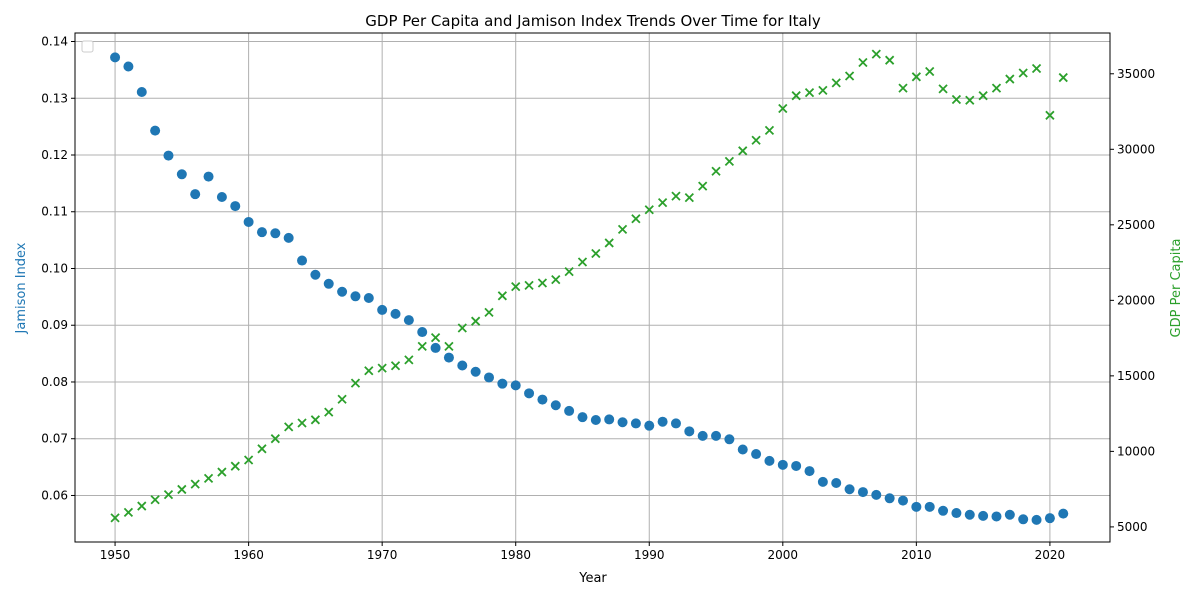  What do you see at coordinates (54, 212) in the screenshot?
I see `left-tick-label: 0.11` at bounding box center [54, 212].